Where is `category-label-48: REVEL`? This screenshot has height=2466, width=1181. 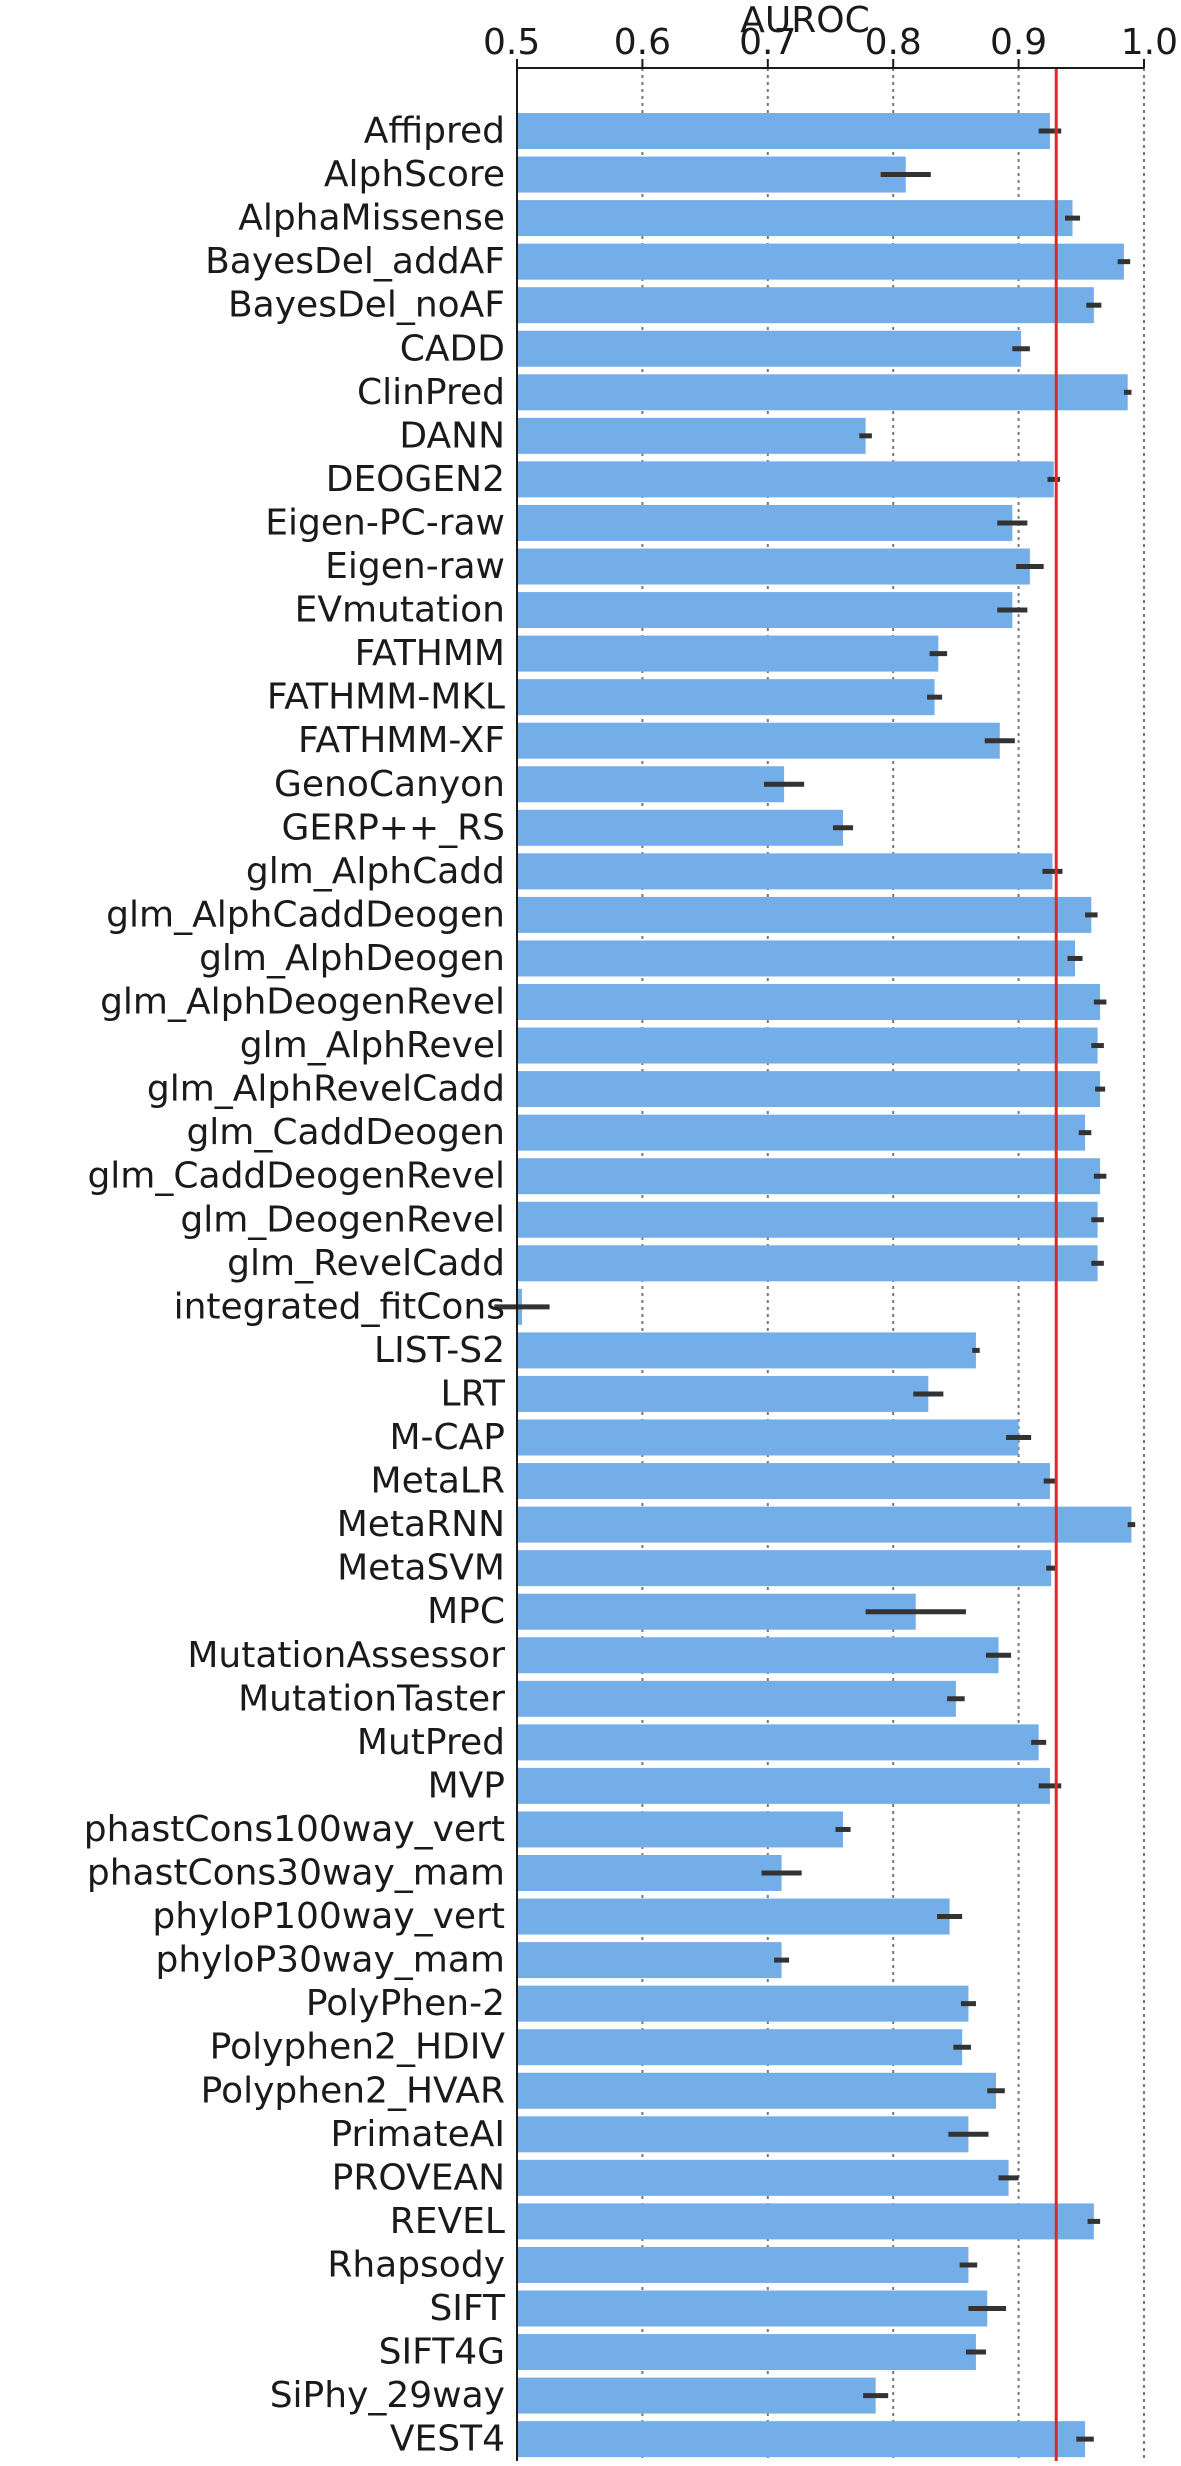 category-label-48: REVEL is located at coordinates (447, 2221).